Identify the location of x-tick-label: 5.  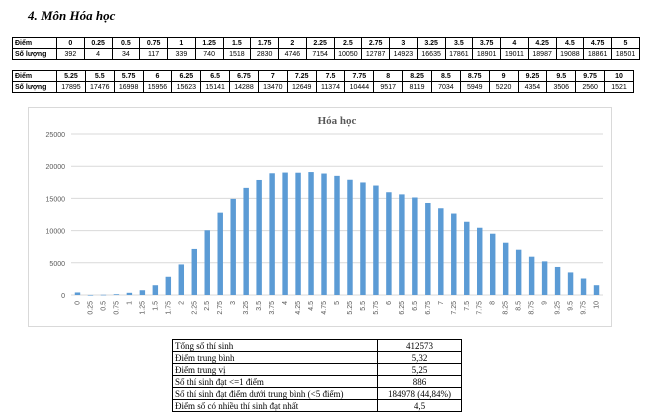
(337, 303).